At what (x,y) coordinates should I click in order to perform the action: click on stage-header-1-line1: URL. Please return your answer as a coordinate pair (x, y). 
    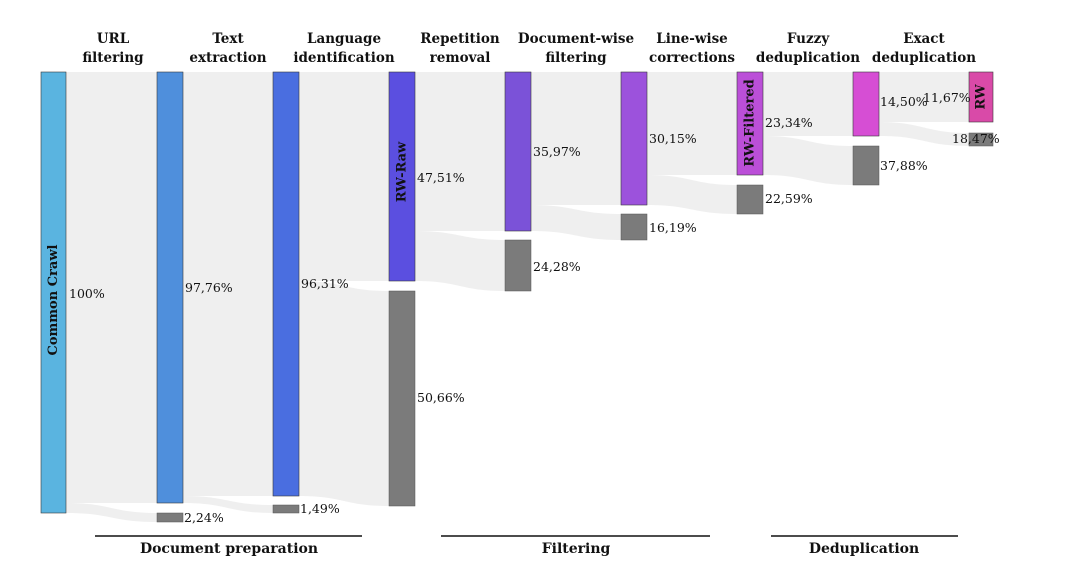
    Looking at the image, I should click on (113, 39).